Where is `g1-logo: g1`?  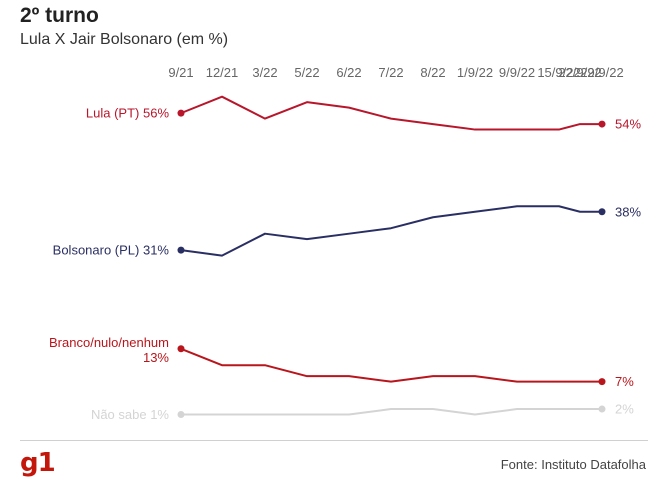
g1-logo: g1 is located at coordinates (38, 463).